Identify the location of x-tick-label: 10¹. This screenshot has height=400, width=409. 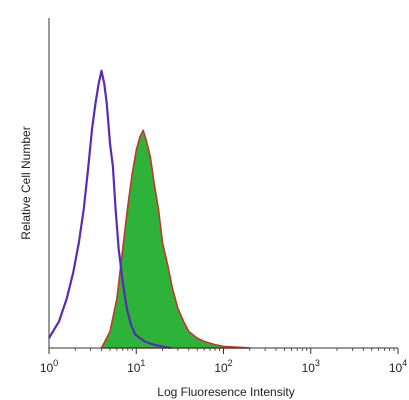
(136, 366).